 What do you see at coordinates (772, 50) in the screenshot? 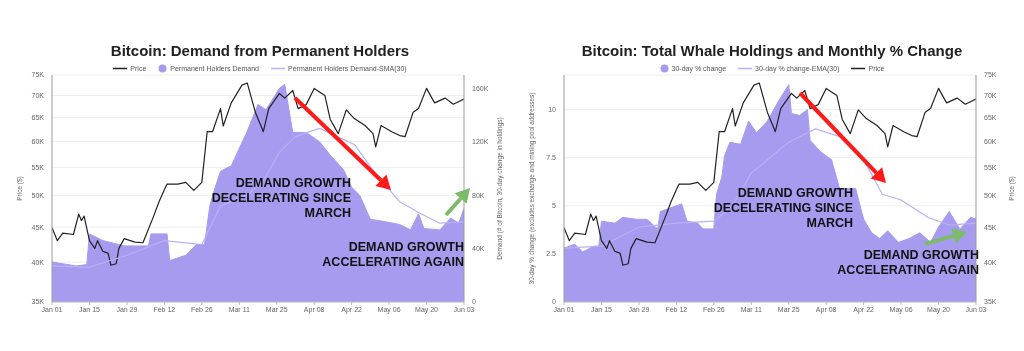
I see `chart-title: Bitcoin: Total Whale Holdings and Monthly % Change` at bounding box center [772, 50].